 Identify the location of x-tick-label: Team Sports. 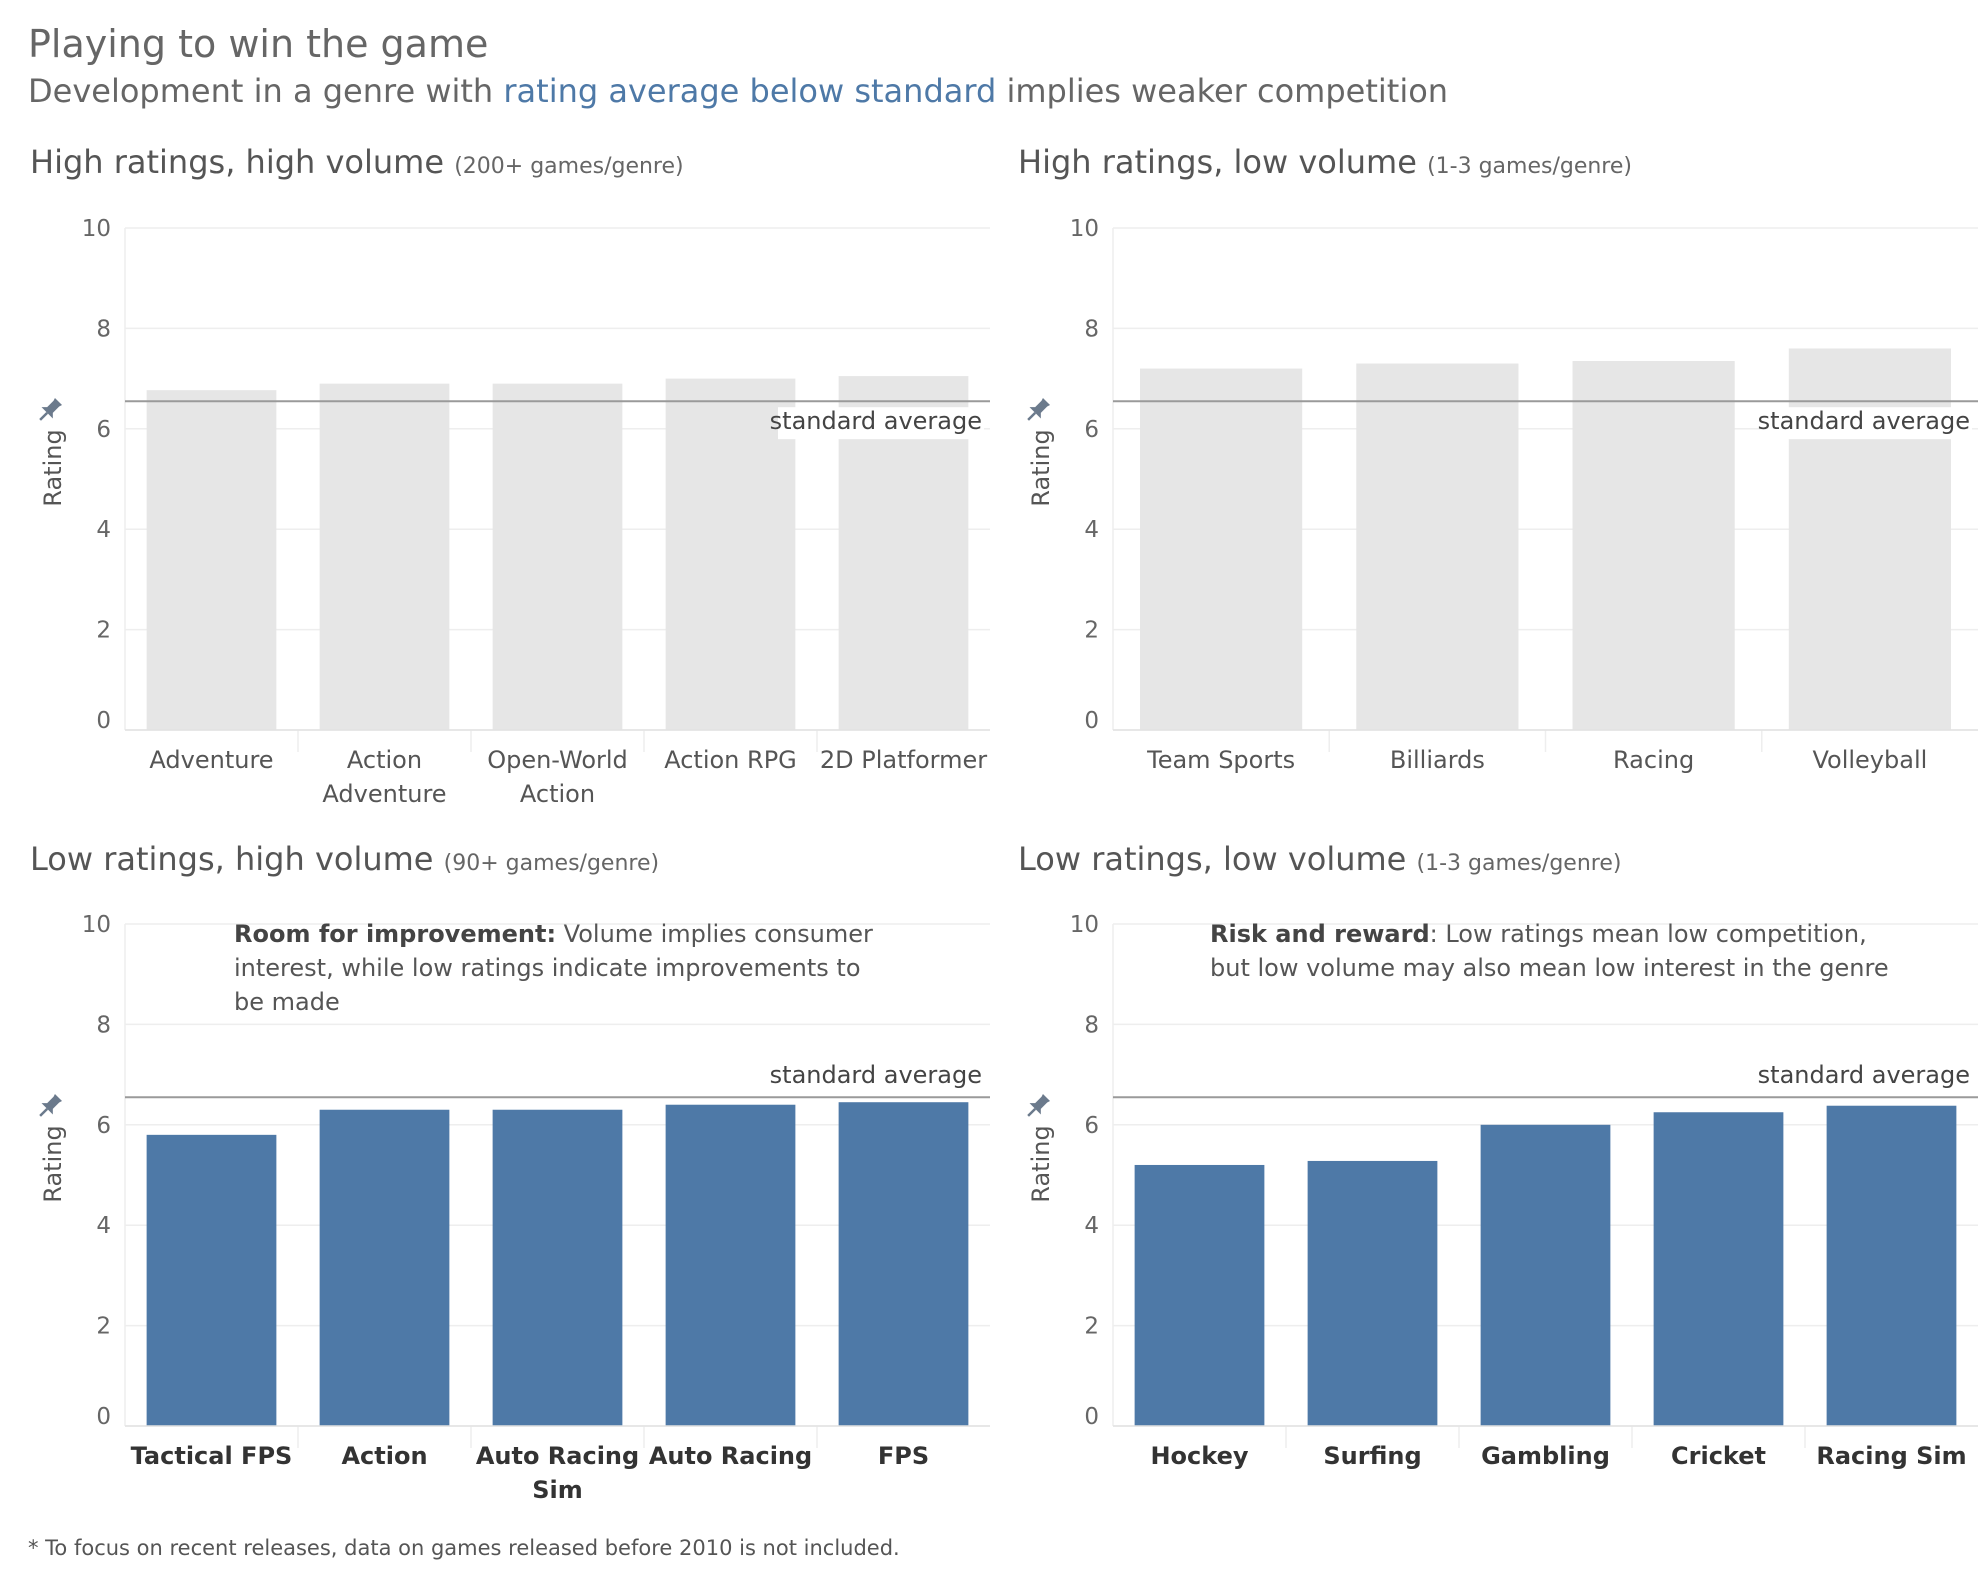
(1220, 760).